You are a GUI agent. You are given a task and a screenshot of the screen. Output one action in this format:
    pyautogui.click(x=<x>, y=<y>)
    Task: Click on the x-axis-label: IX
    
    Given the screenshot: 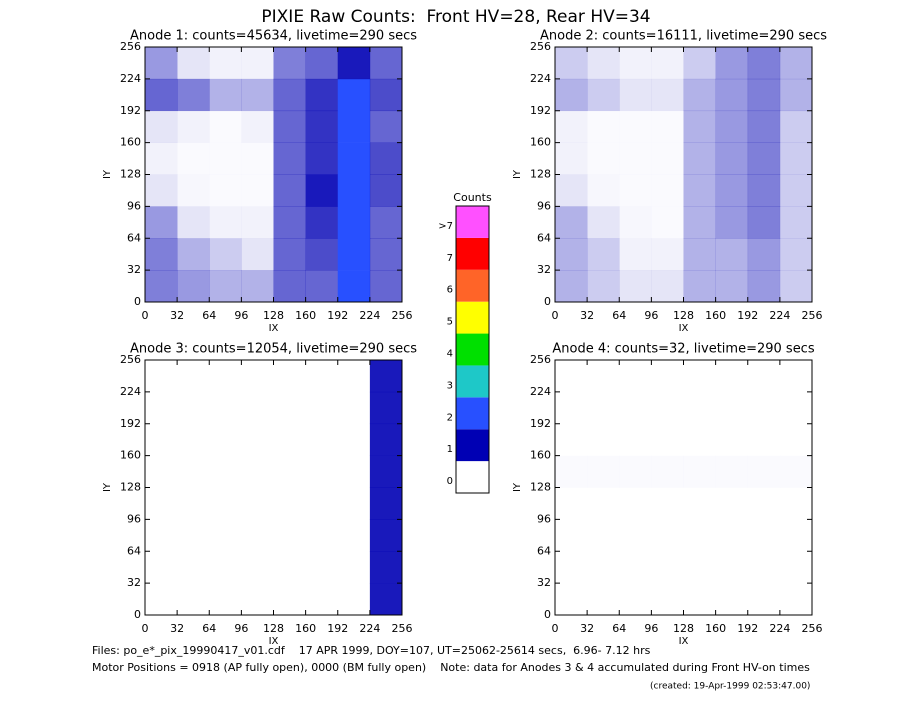 What is the action you would take?
    pyautogui.click(x=684, y=328)
    